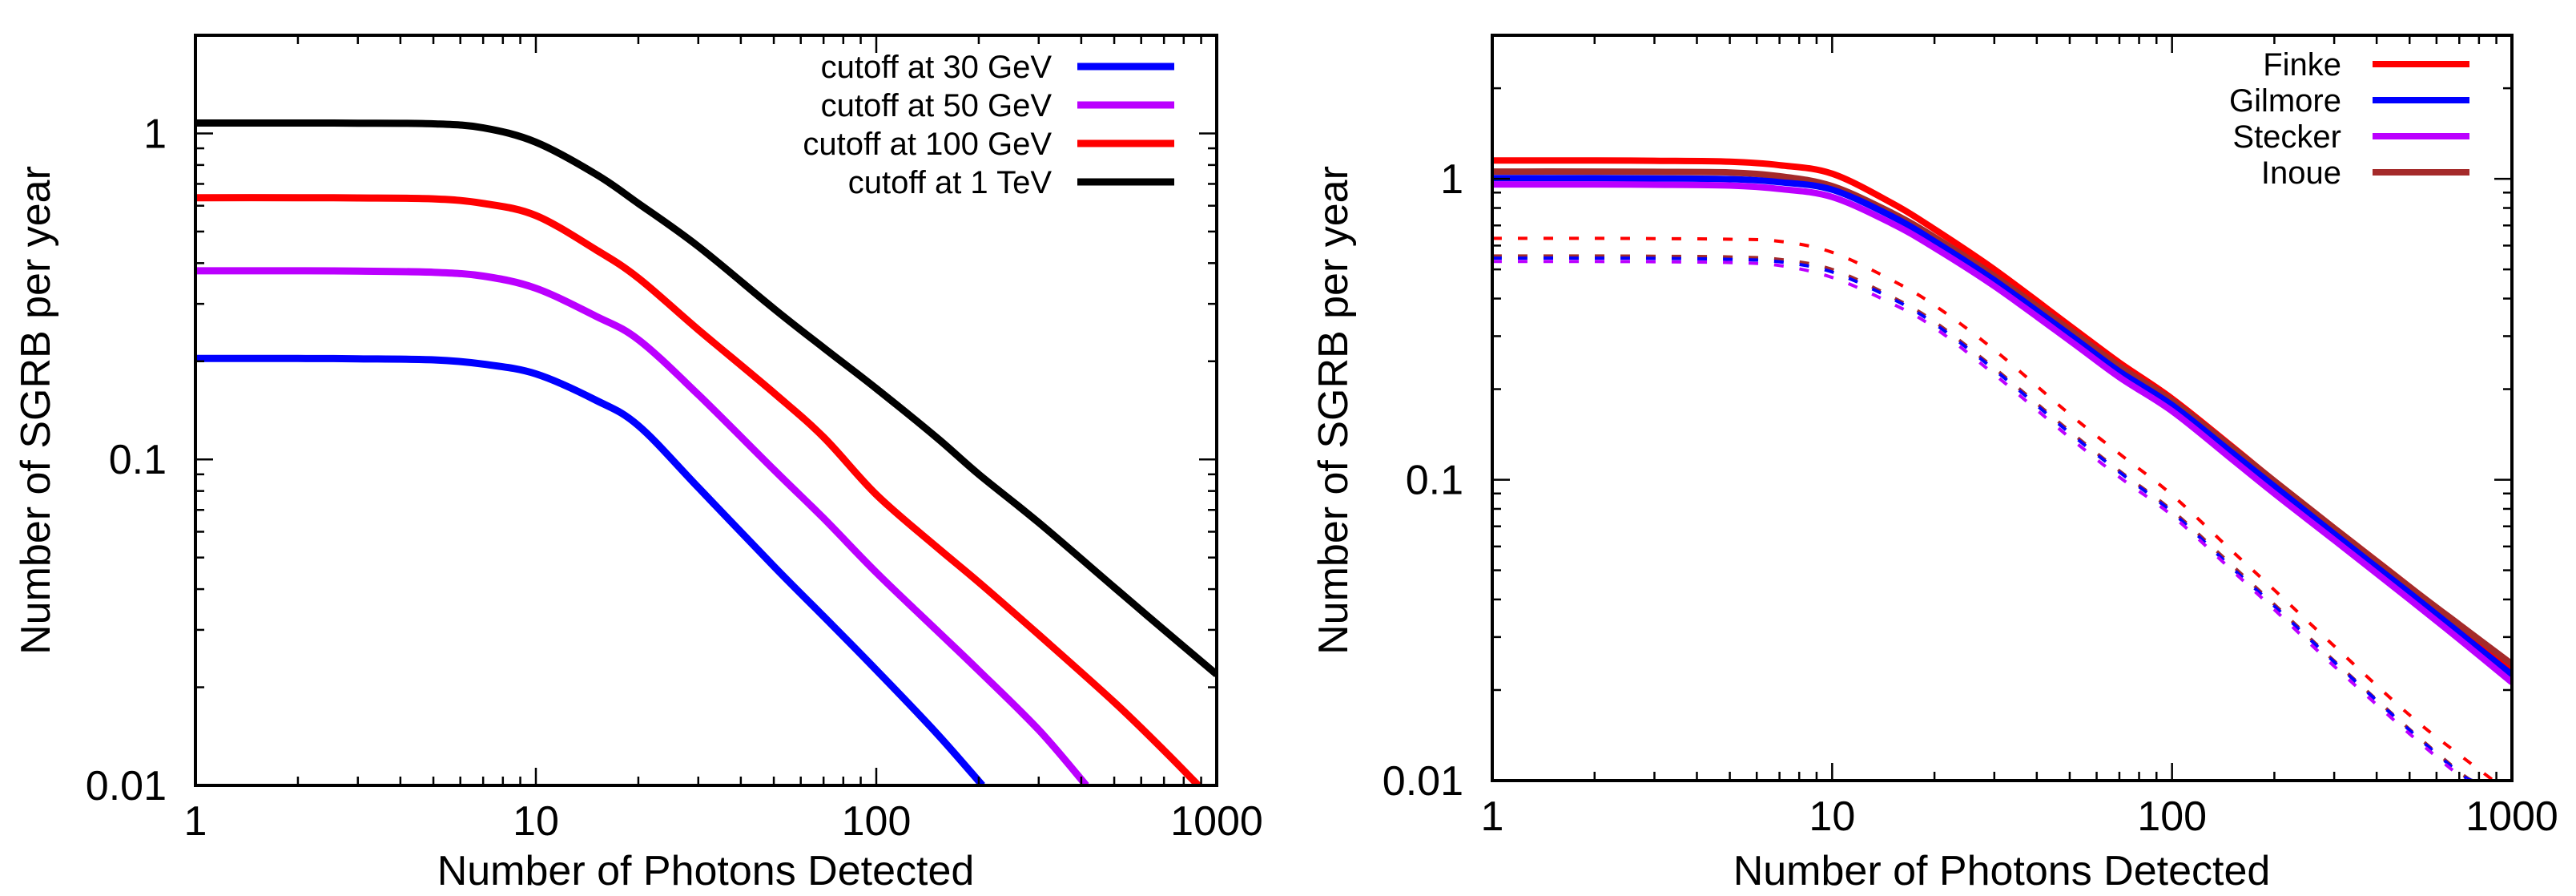 The height and width of the screenshot is (896, 2576). I want to click on ebl-legend-item-stecker: Stecker, so click(2350, 137).